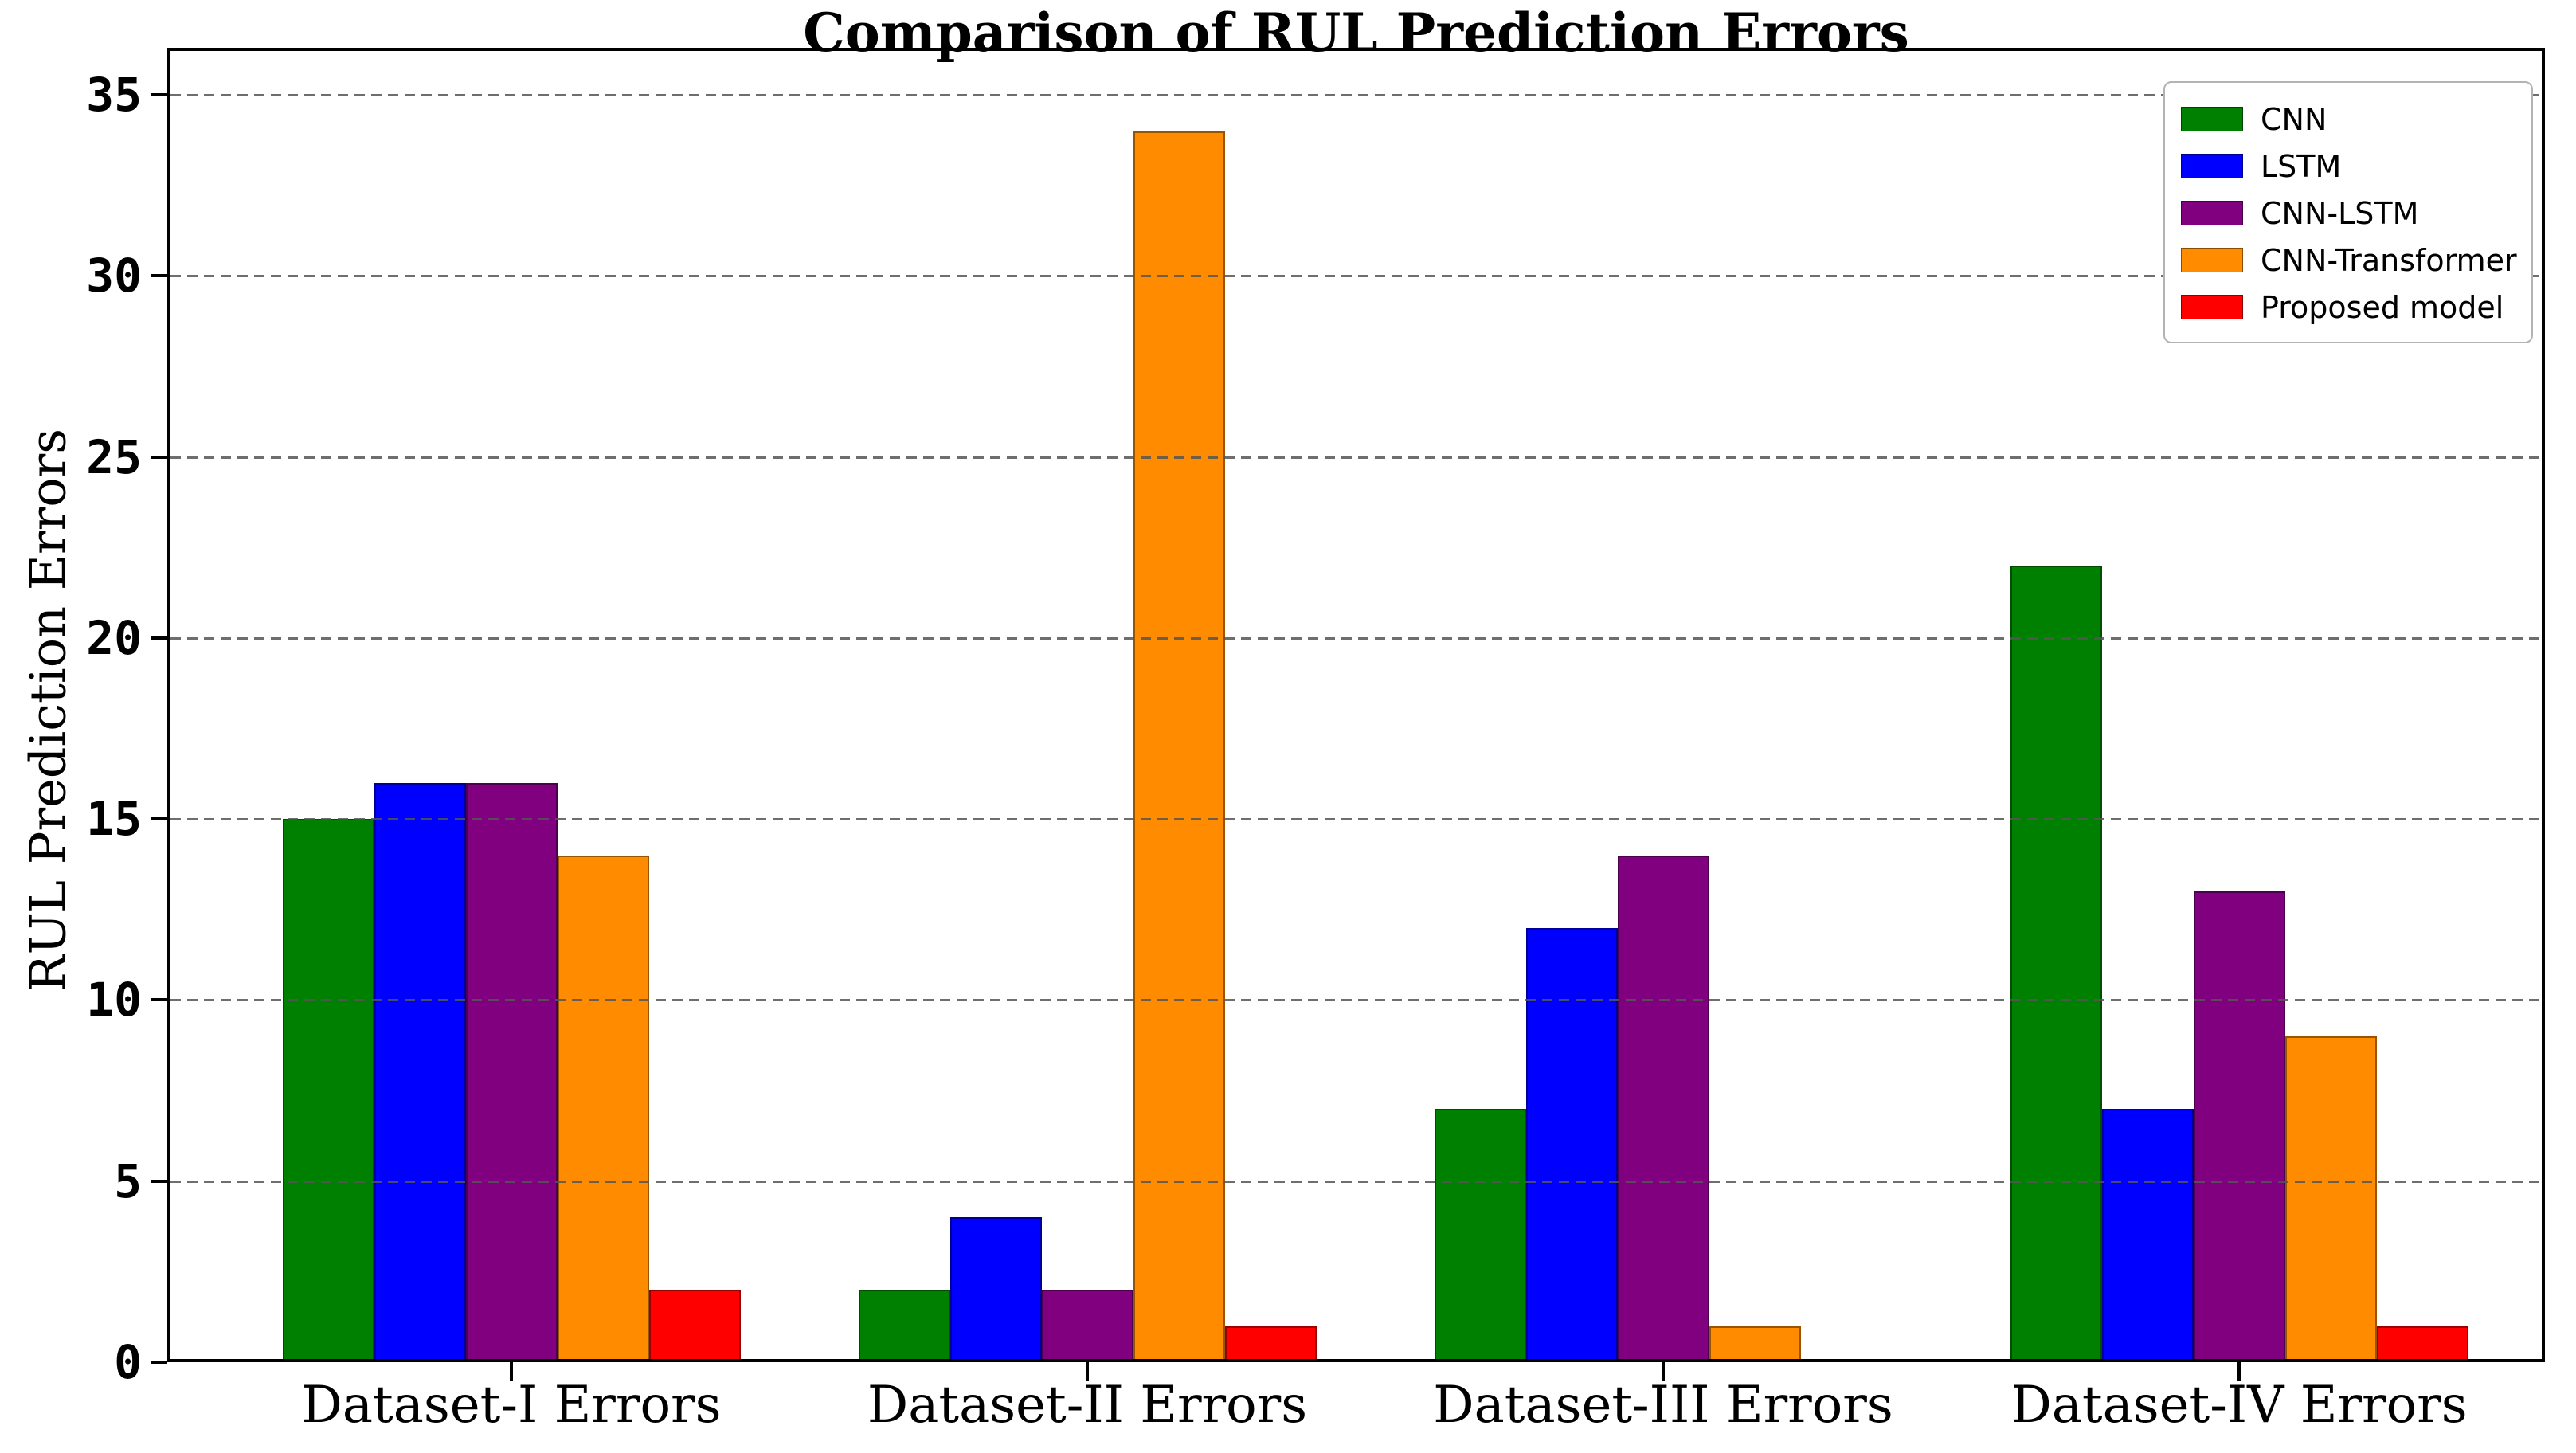 The width and height of the screenshot is (2576, 1453). I want to click on bar-cnn-lstm-group3, so click(1663, 1109).